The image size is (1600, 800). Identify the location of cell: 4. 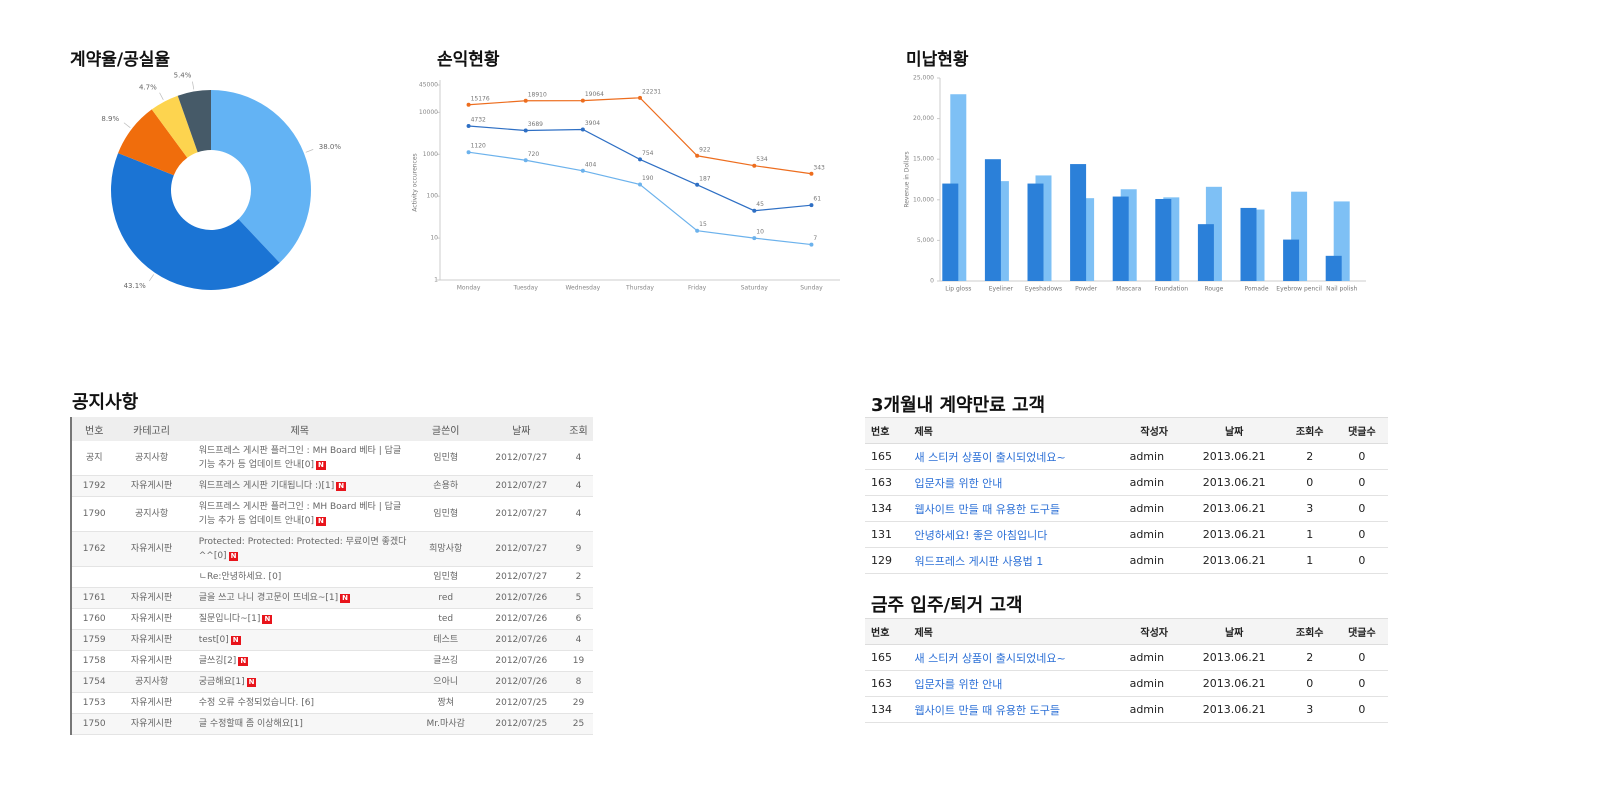
(578, 458).